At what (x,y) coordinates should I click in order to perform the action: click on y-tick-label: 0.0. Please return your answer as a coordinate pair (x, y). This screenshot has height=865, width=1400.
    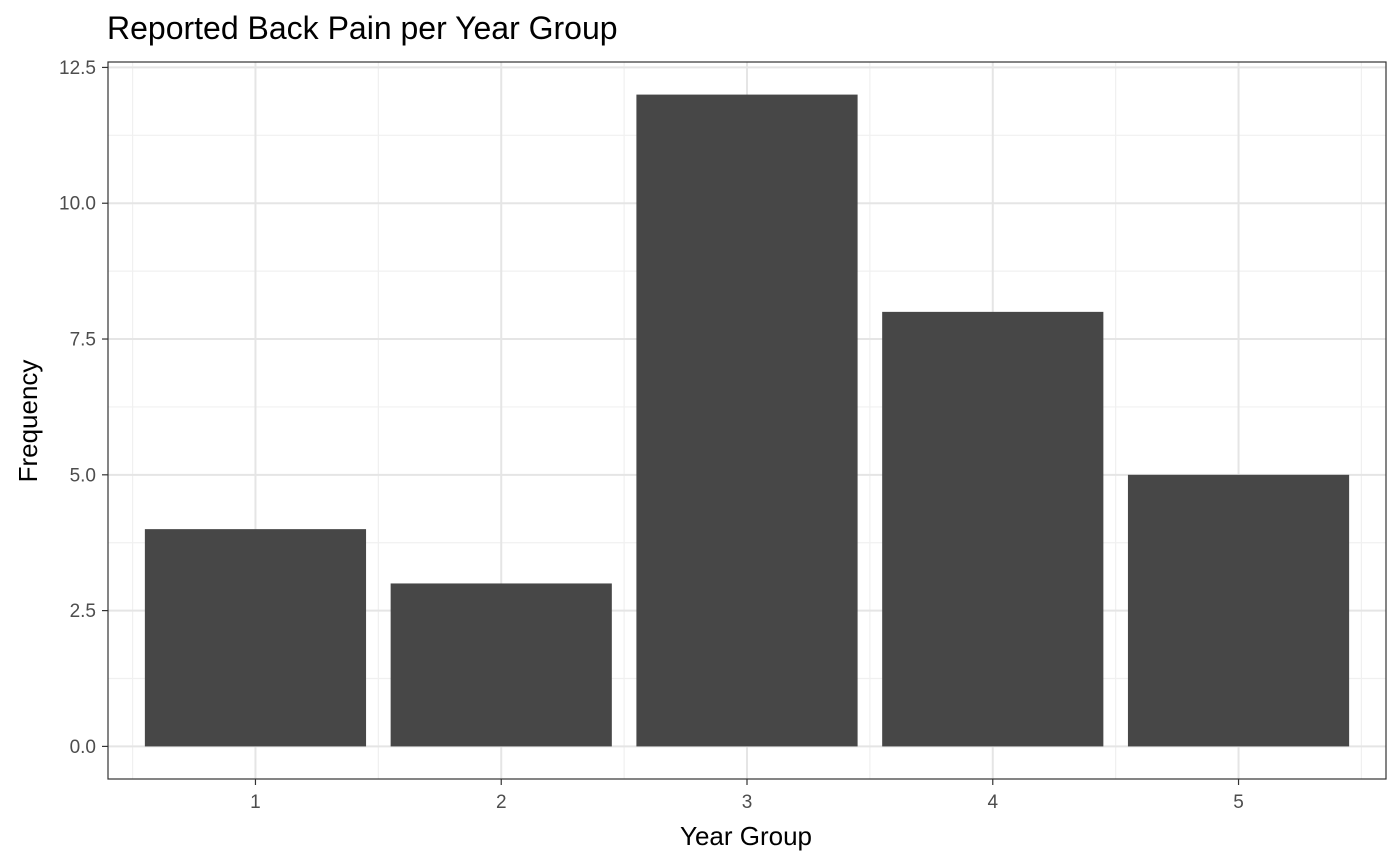
    Looking at the image, I should click on (83, 747).